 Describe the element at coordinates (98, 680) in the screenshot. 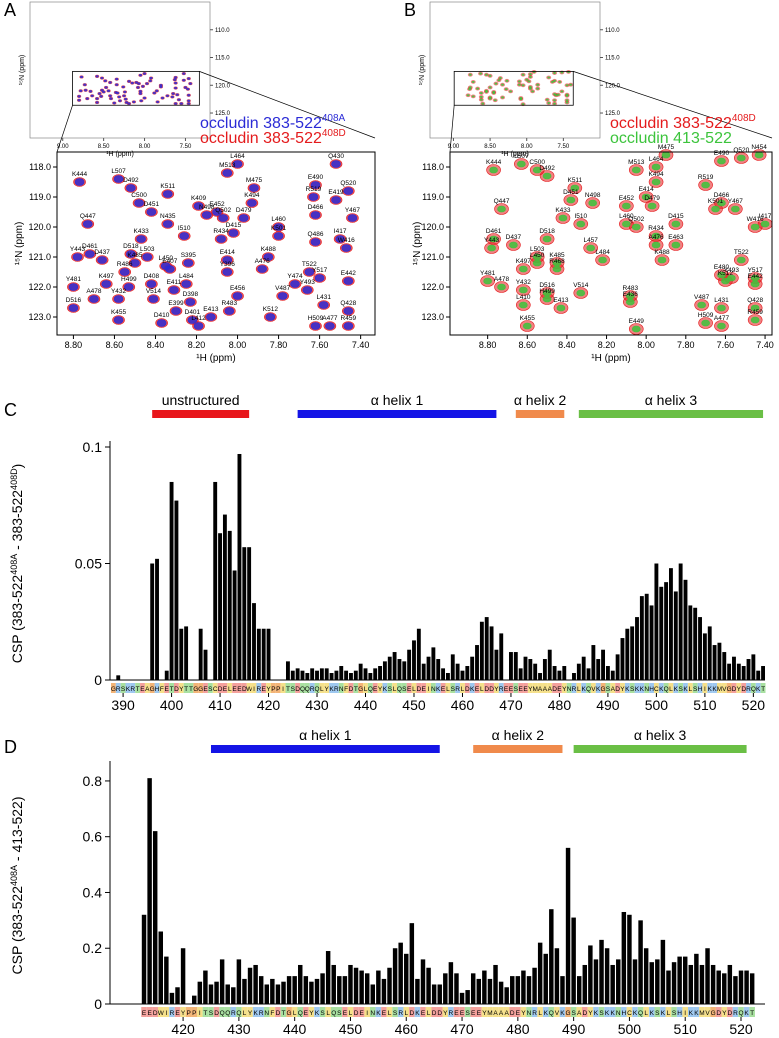

I see `y-tick-label: 0` at that location.